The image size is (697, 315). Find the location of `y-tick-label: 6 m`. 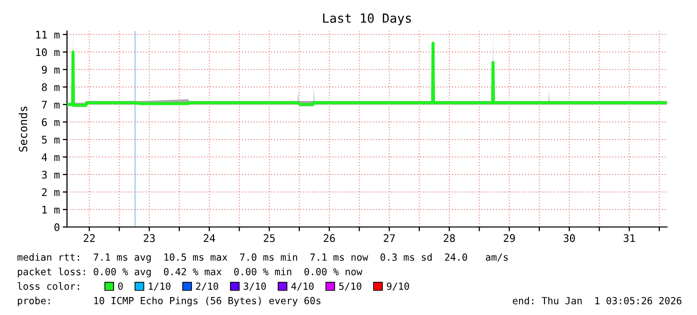

y-tick-label: 6 m is located at coordinates (51, 122).